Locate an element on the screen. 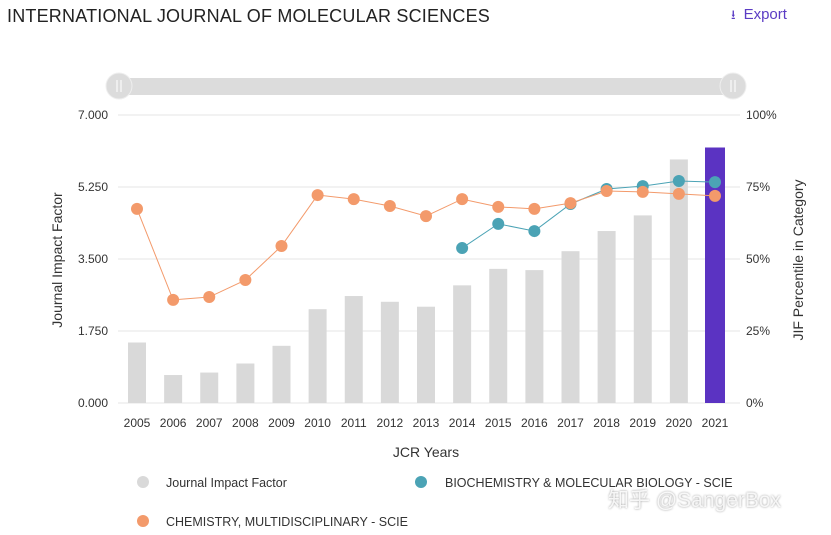  point-chem-2014 is located at coordinates (462, 199).